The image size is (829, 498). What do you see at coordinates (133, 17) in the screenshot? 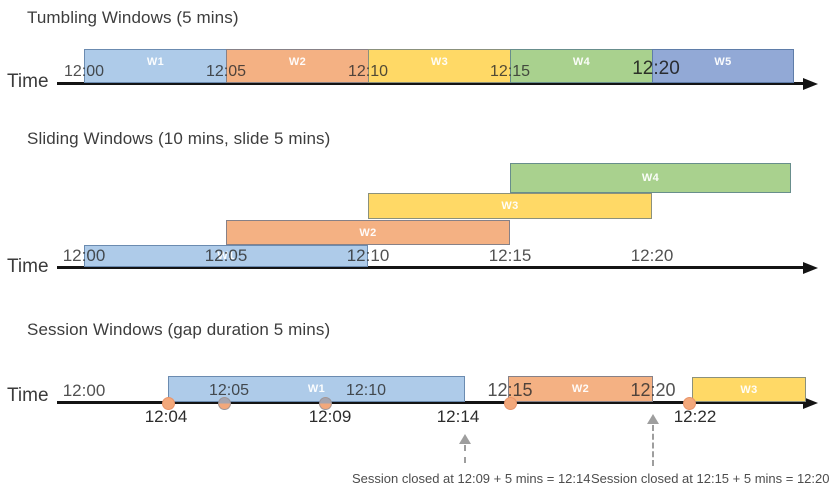
I see `tumbling-title: Tumbling Windows (5 mins)` at bounding box center [133, 17].